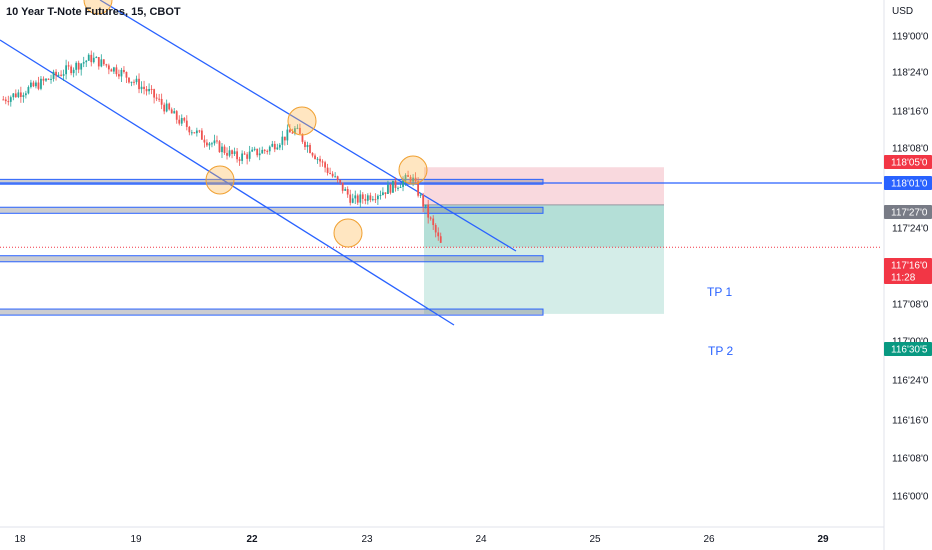 This screenshot has width=932, height=550. Describe the element at coordinates (910, 112) in the screenshot. I see `price-tick-label: 118'16'0` at that location.